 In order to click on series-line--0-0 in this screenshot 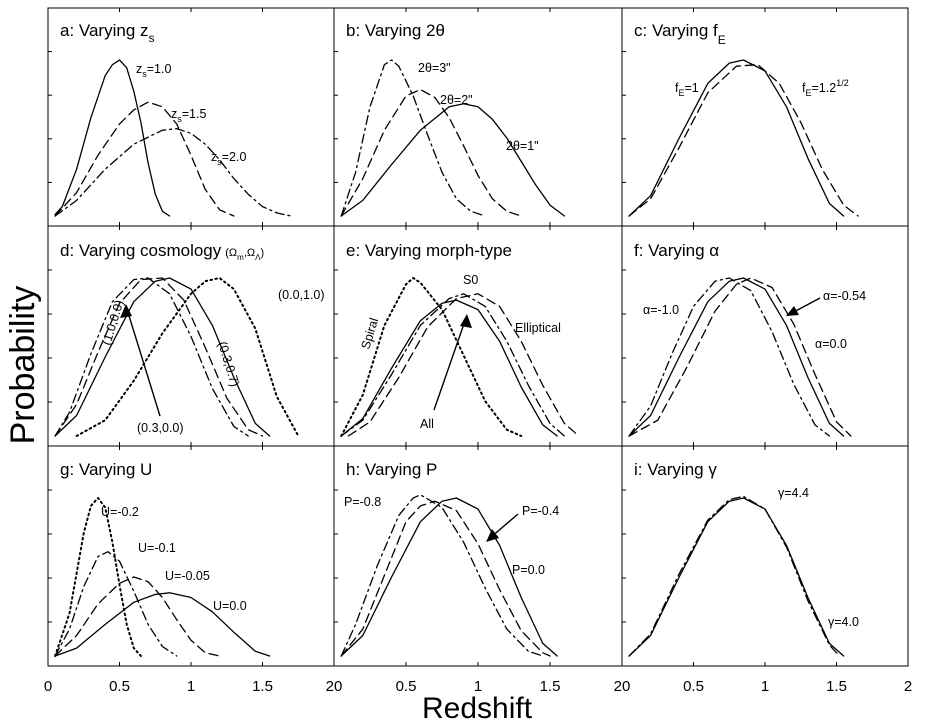, I will do `click(740, 357)`.